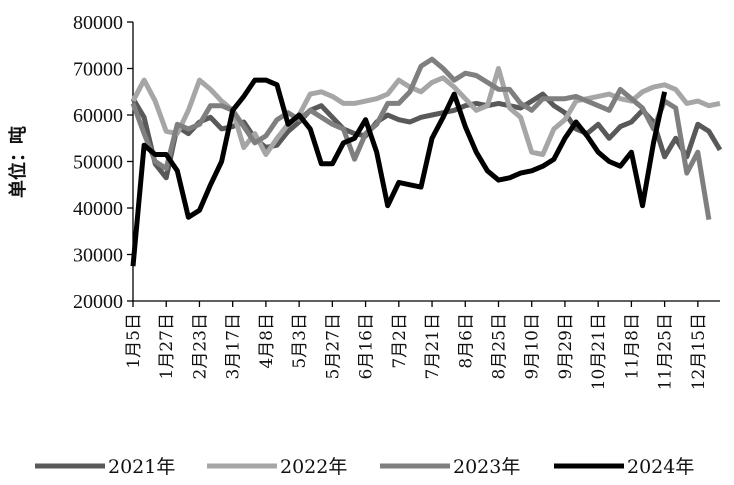 The image size is (734, 485). Describe the element at coordinates (313, 467) in the screenshot. I see `legend-label-2: 2022年` at that location.